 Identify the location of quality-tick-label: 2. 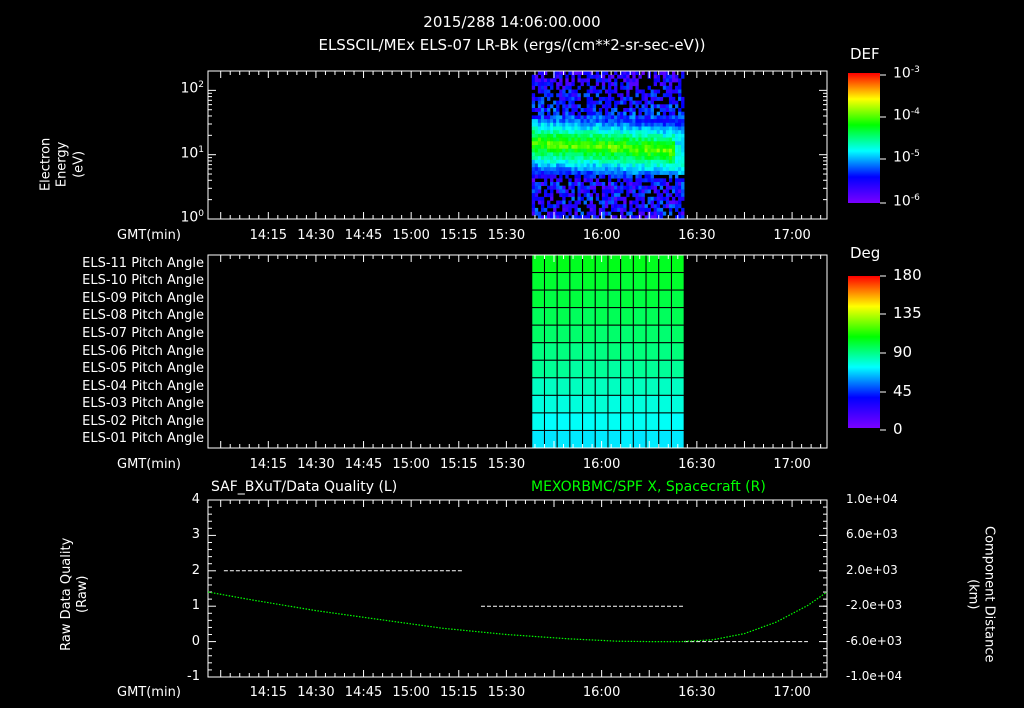
(195, 570).